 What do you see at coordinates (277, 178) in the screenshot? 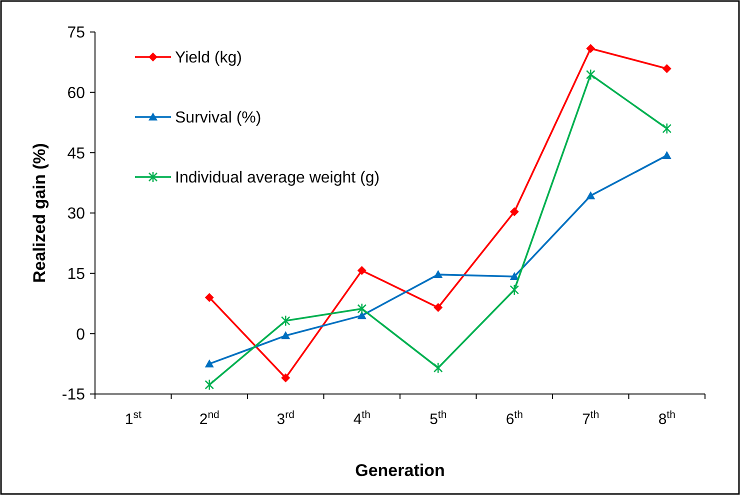
I see `legend-label: Individual average weight (g)` at bounding box center [277, 178].